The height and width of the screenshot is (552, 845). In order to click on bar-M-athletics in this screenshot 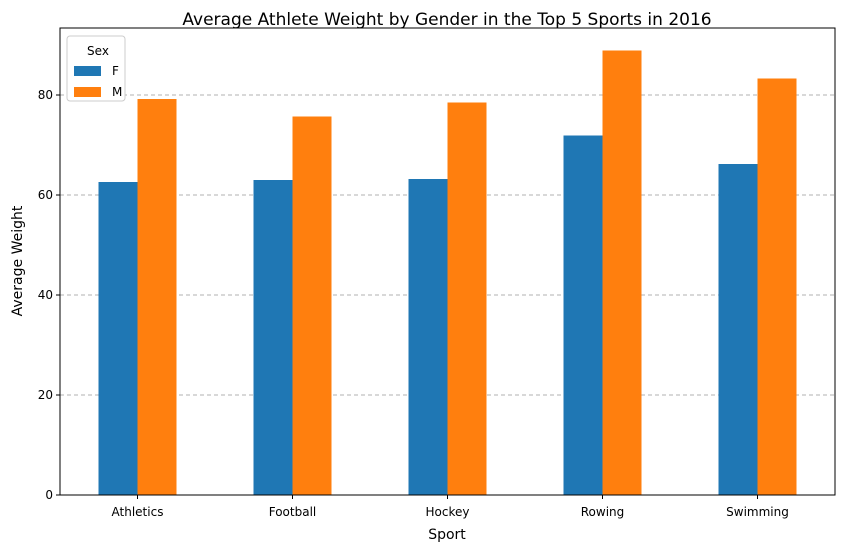, I will do `click(157, 297)`.